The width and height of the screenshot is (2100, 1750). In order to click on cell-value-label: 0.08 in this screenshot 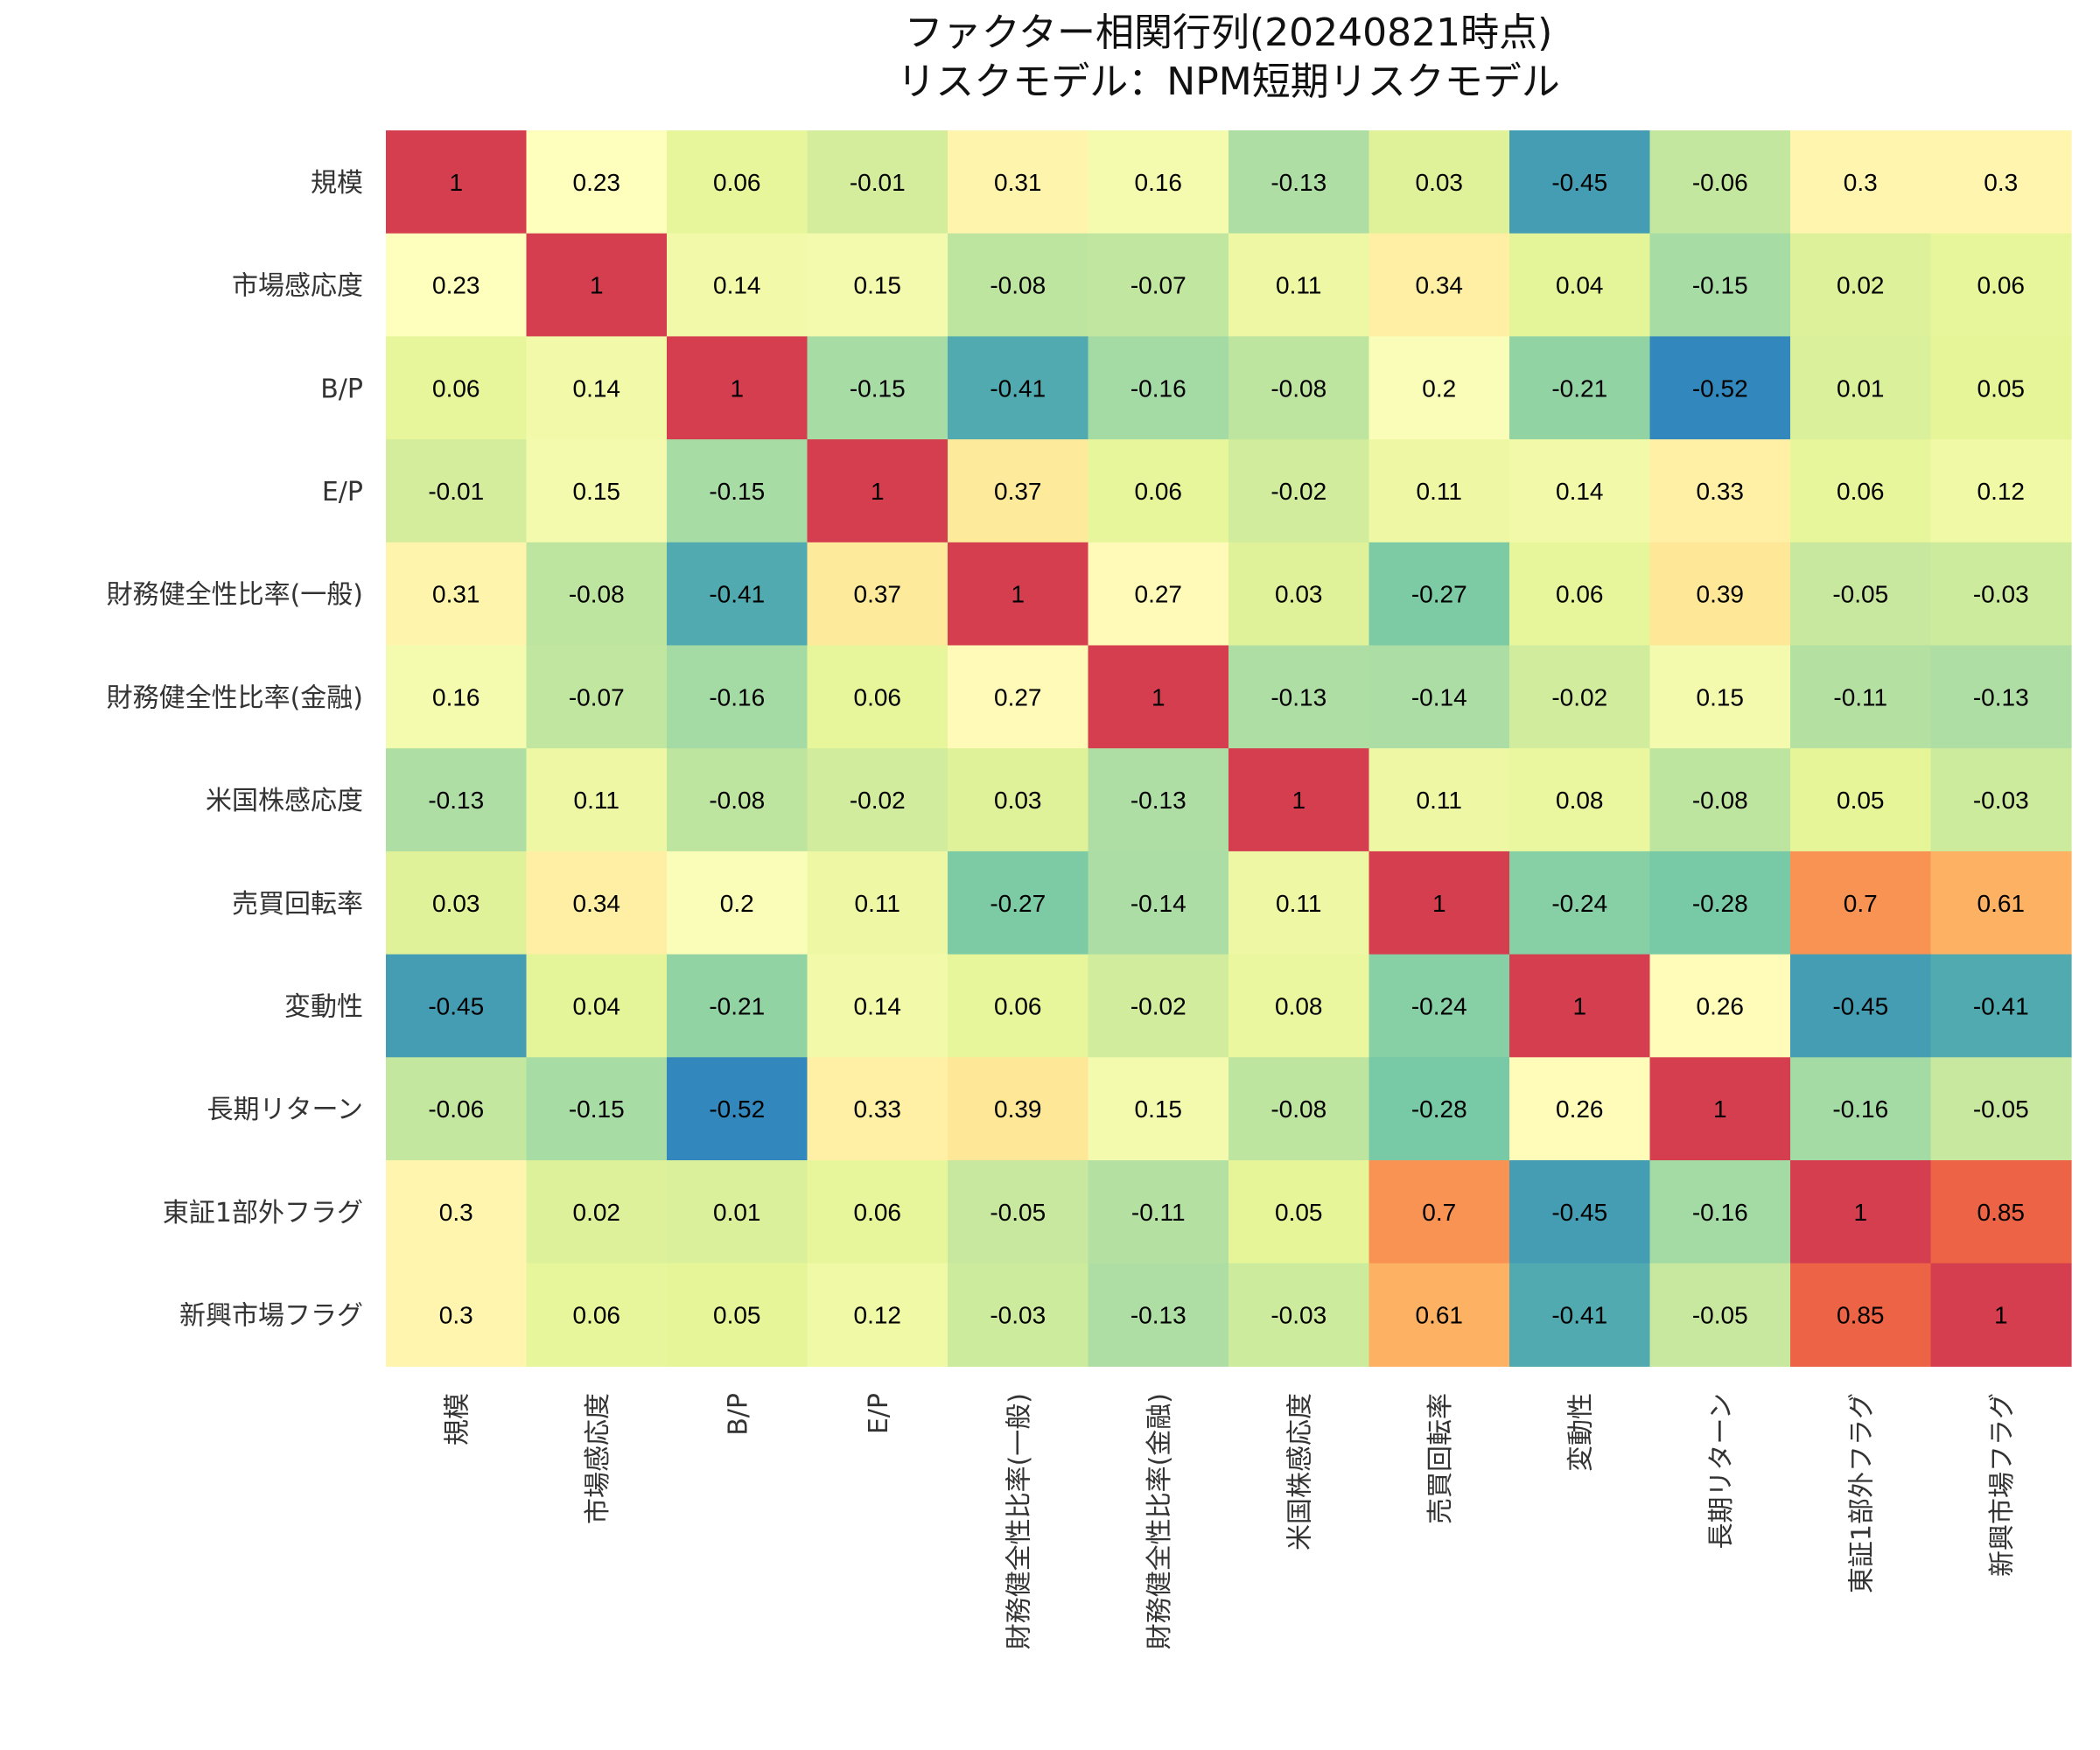, I will do `click(1580, 800)`.